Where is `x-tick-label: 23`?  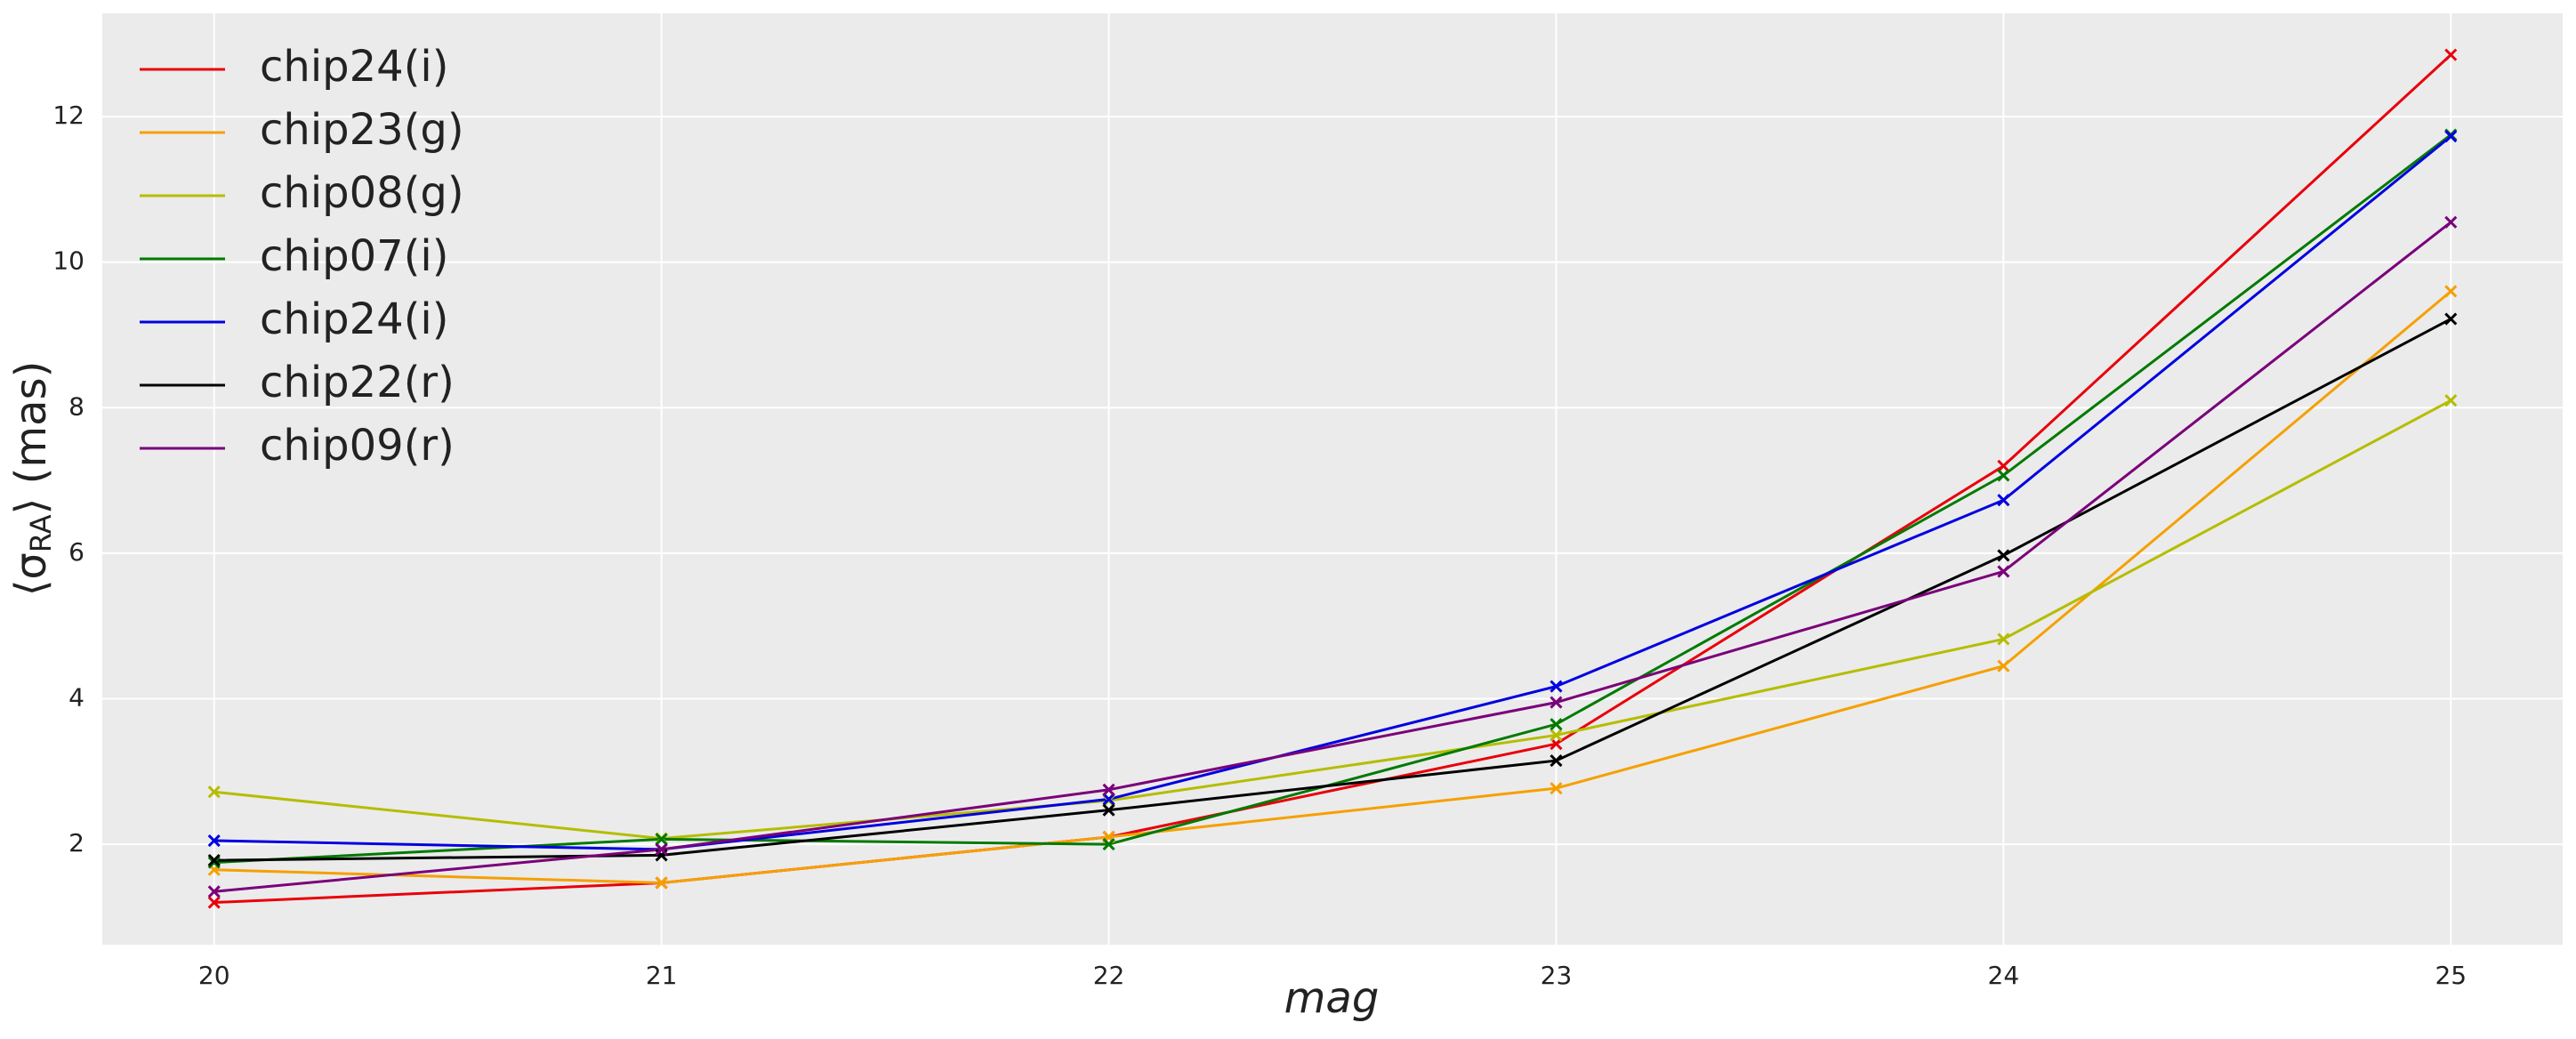 x-tick-label: 23 is located at coordinates (1557, 976).